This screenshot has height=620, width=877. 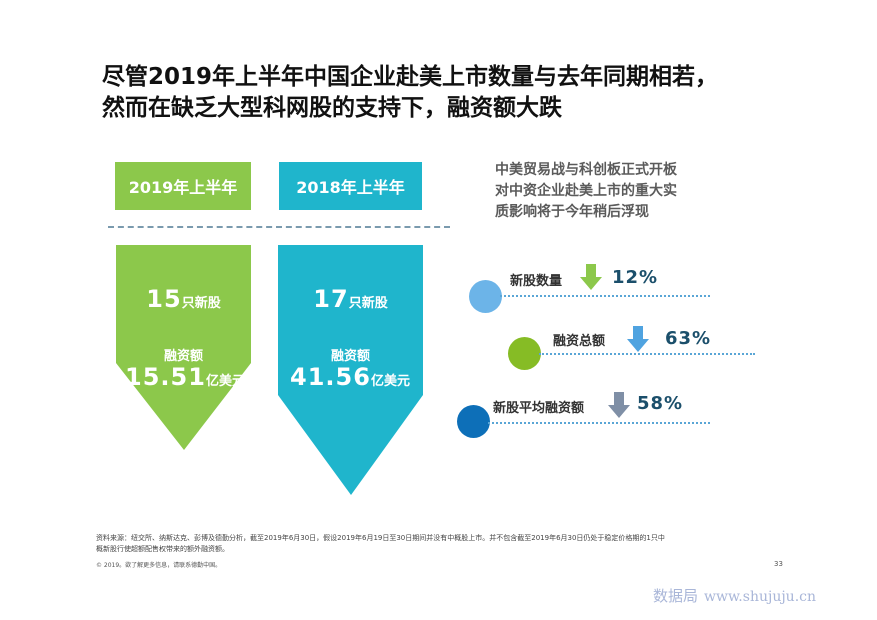 I want to click on metric-average-proceeds-dotted-line, so click(x=599, y=423).